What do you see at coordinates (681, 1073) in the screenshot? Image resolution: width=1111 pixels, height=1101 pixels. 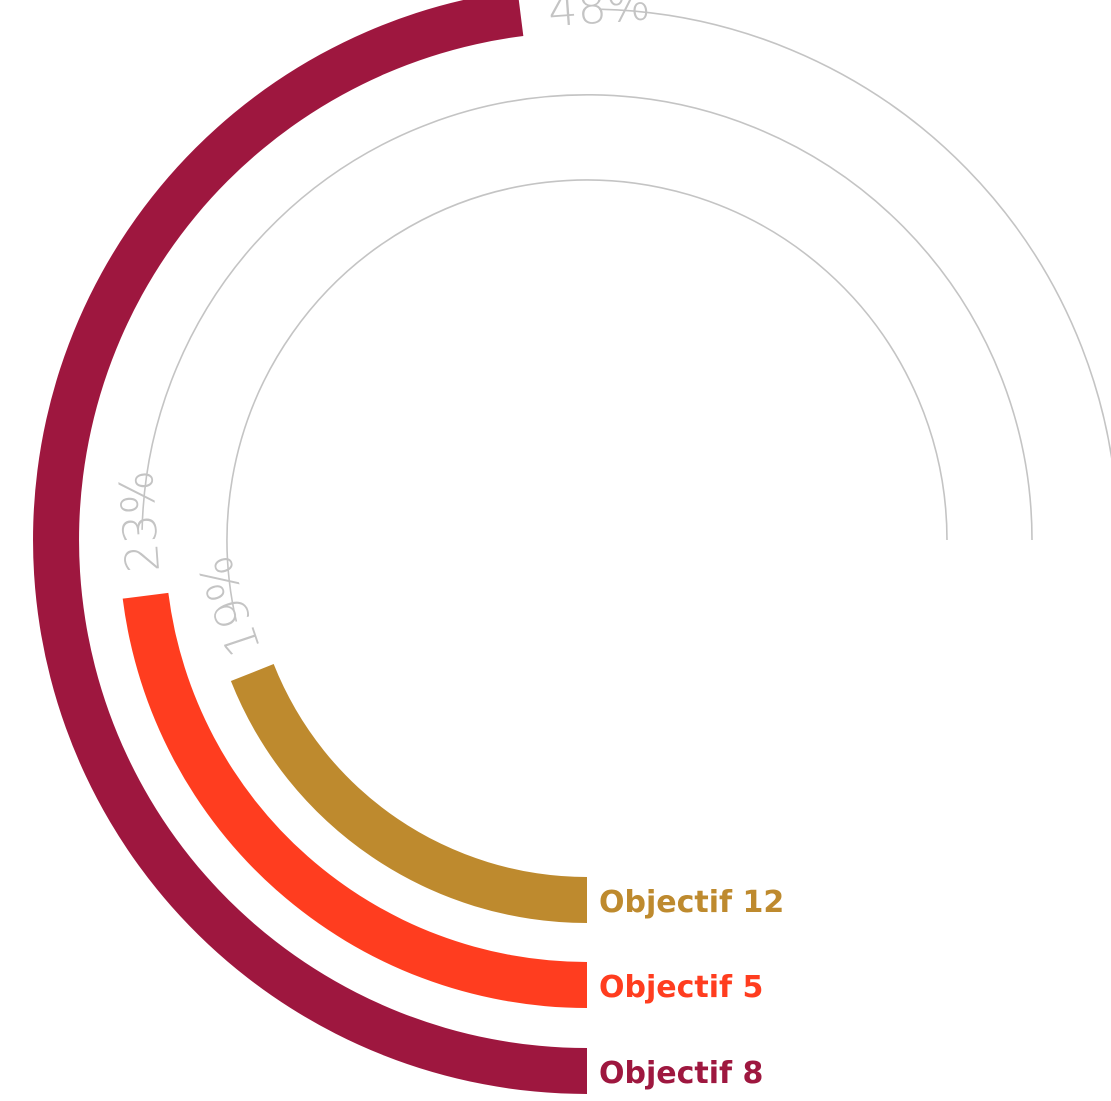 I see `series-label-objectif-8: Objectif 8` at bounding box center [681, 1073].